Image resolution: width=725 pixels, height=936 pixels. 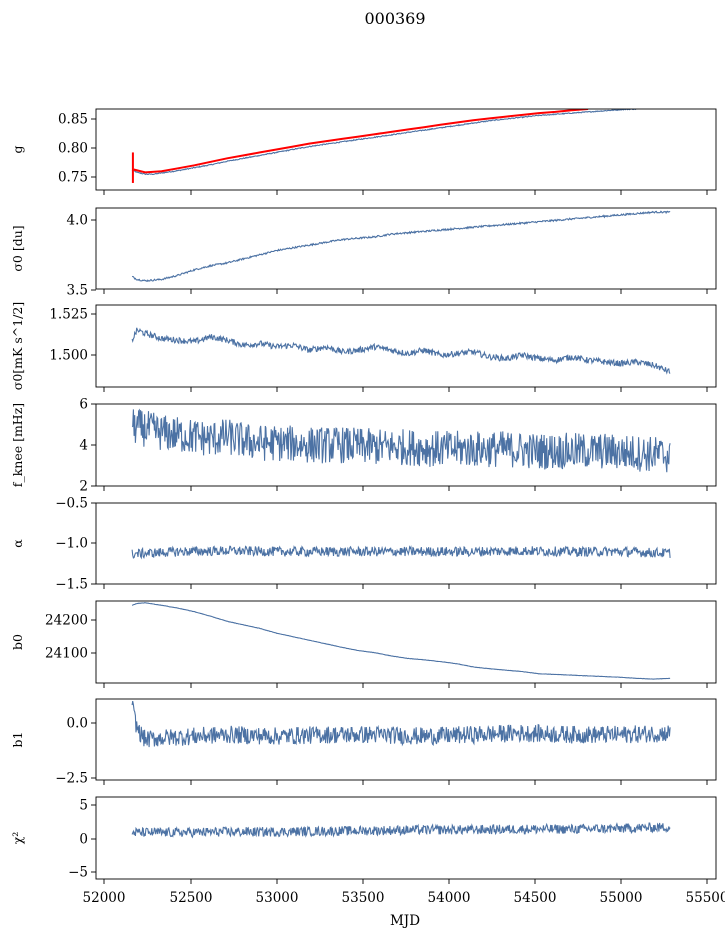 I want to click on x-tick-label: 52000, so click(x=104, y=898).